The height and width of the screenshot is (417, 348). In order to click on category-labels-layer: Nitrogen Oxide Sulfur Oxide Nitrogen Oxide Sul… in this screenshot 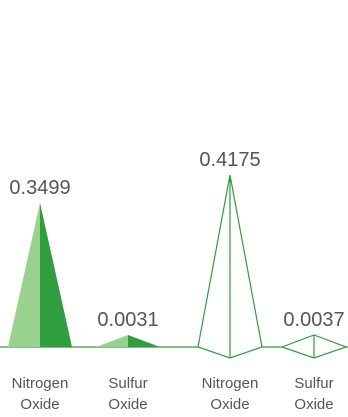, I will do `click(173, 394)`.